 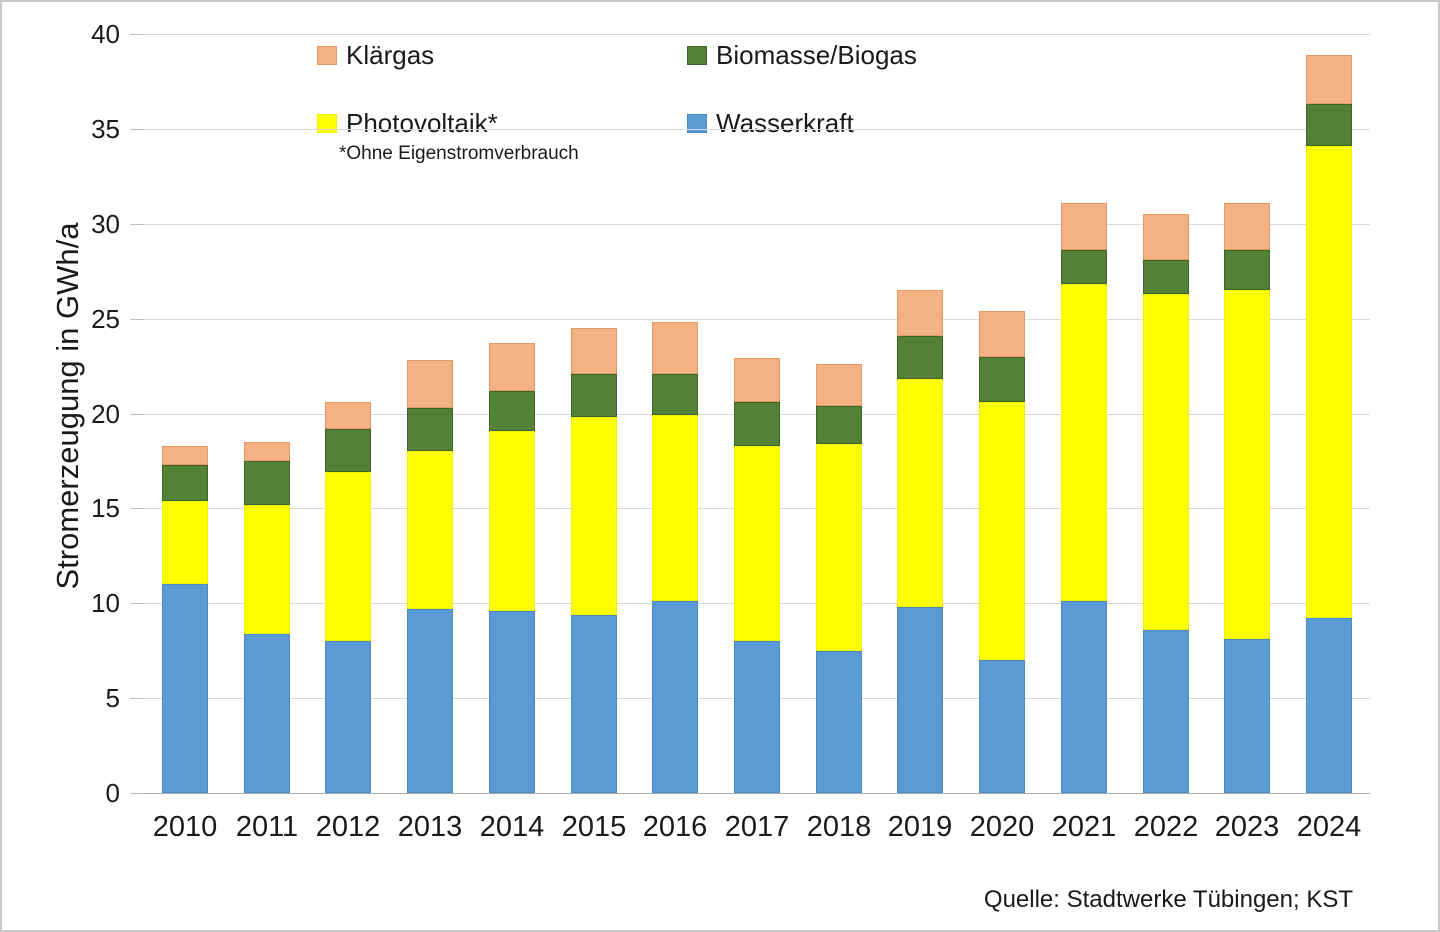 What do you see at coordinates (348, 717) in the screenshot?
I see `bar-segment-wasserkraft-2012` at bounding box center [348, 717].